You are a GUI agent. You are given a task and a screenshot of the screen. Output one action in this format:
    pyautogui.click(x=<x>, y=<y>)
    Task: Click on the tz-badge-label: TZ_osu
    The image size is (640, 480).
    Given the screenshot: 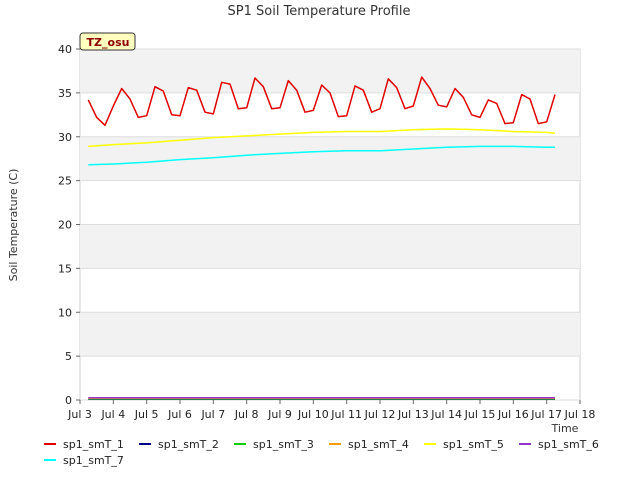 What is the action you would take?
    pyautogui.click(x=108, y=42)
    